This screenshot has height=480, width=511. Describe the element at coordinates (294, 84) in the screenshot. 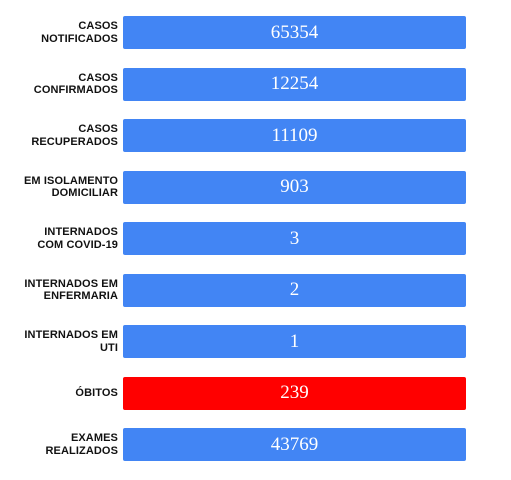

I see `stat-value-box: 12254` at that location.